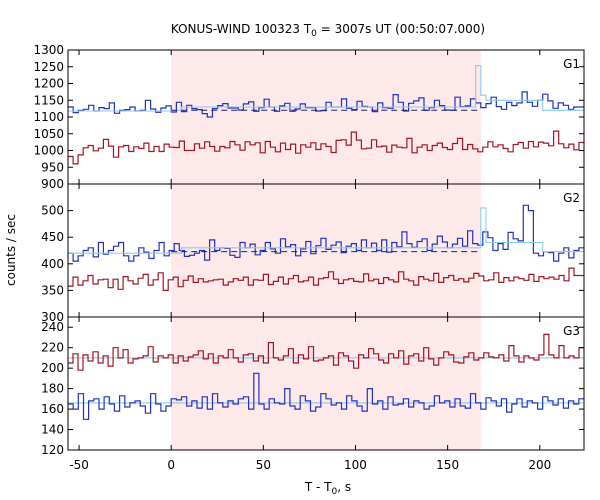 This screenshot has width=600, height=500. What do you see at coordinates (79, 465) in the screenshot?
I see `x-tick-label--50: -50` at bounding box center [79, 465].